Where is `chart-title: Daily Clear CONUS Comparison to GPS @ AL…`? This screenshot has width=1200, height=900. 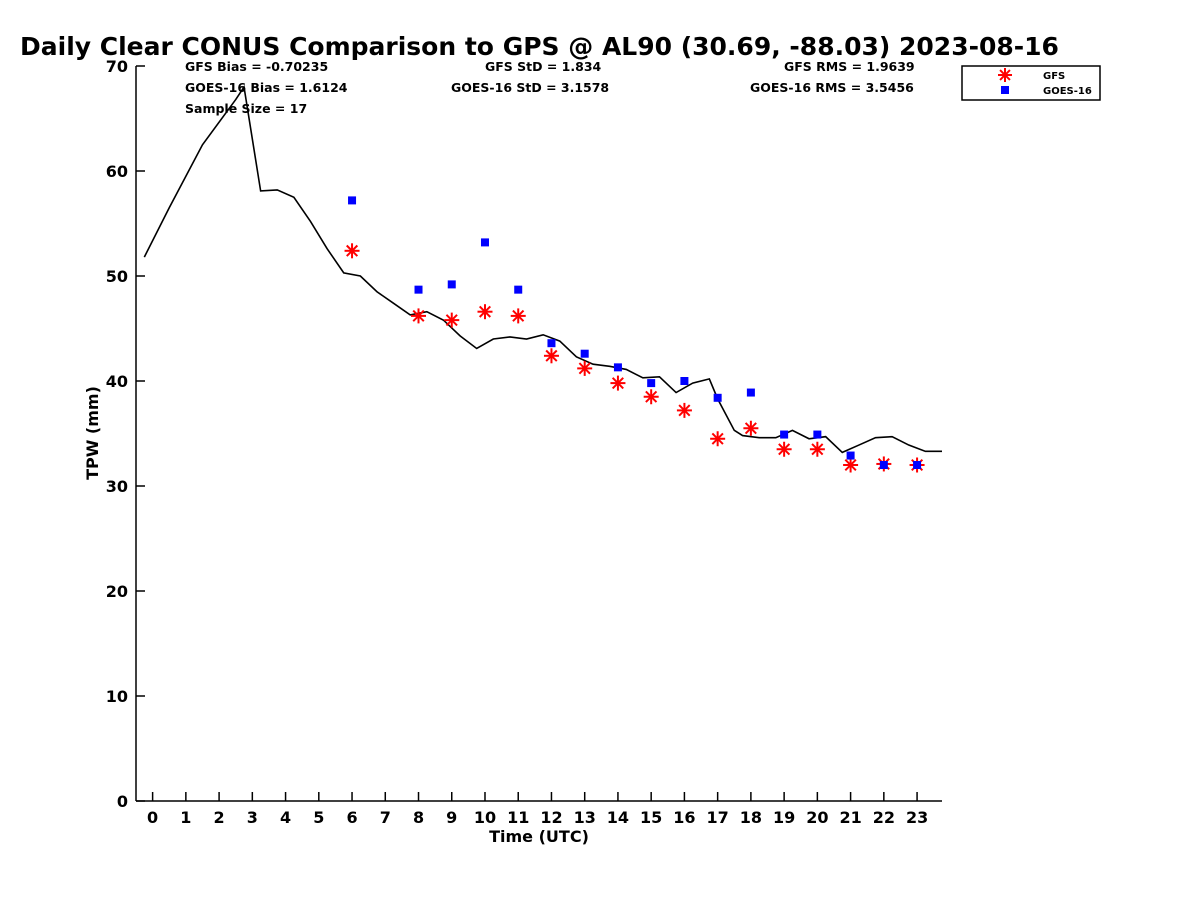
chart-title: Daily Clear CONUS Comparison to GPS @ AL… is located at coordinates (539, 46).